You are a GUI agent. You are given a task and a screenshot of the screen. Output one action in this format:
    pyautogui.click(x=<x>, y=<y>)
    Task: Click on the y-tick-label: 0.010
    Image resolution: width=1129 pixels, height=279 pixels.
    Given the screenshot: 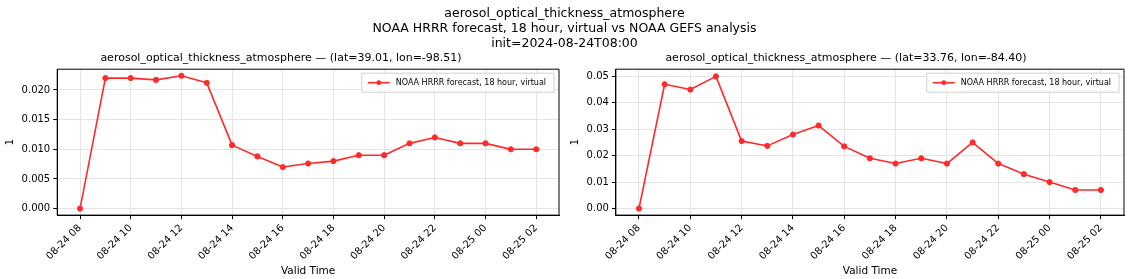 What is the action you would take?
    pyautogui.click(x=36, y=148)
    